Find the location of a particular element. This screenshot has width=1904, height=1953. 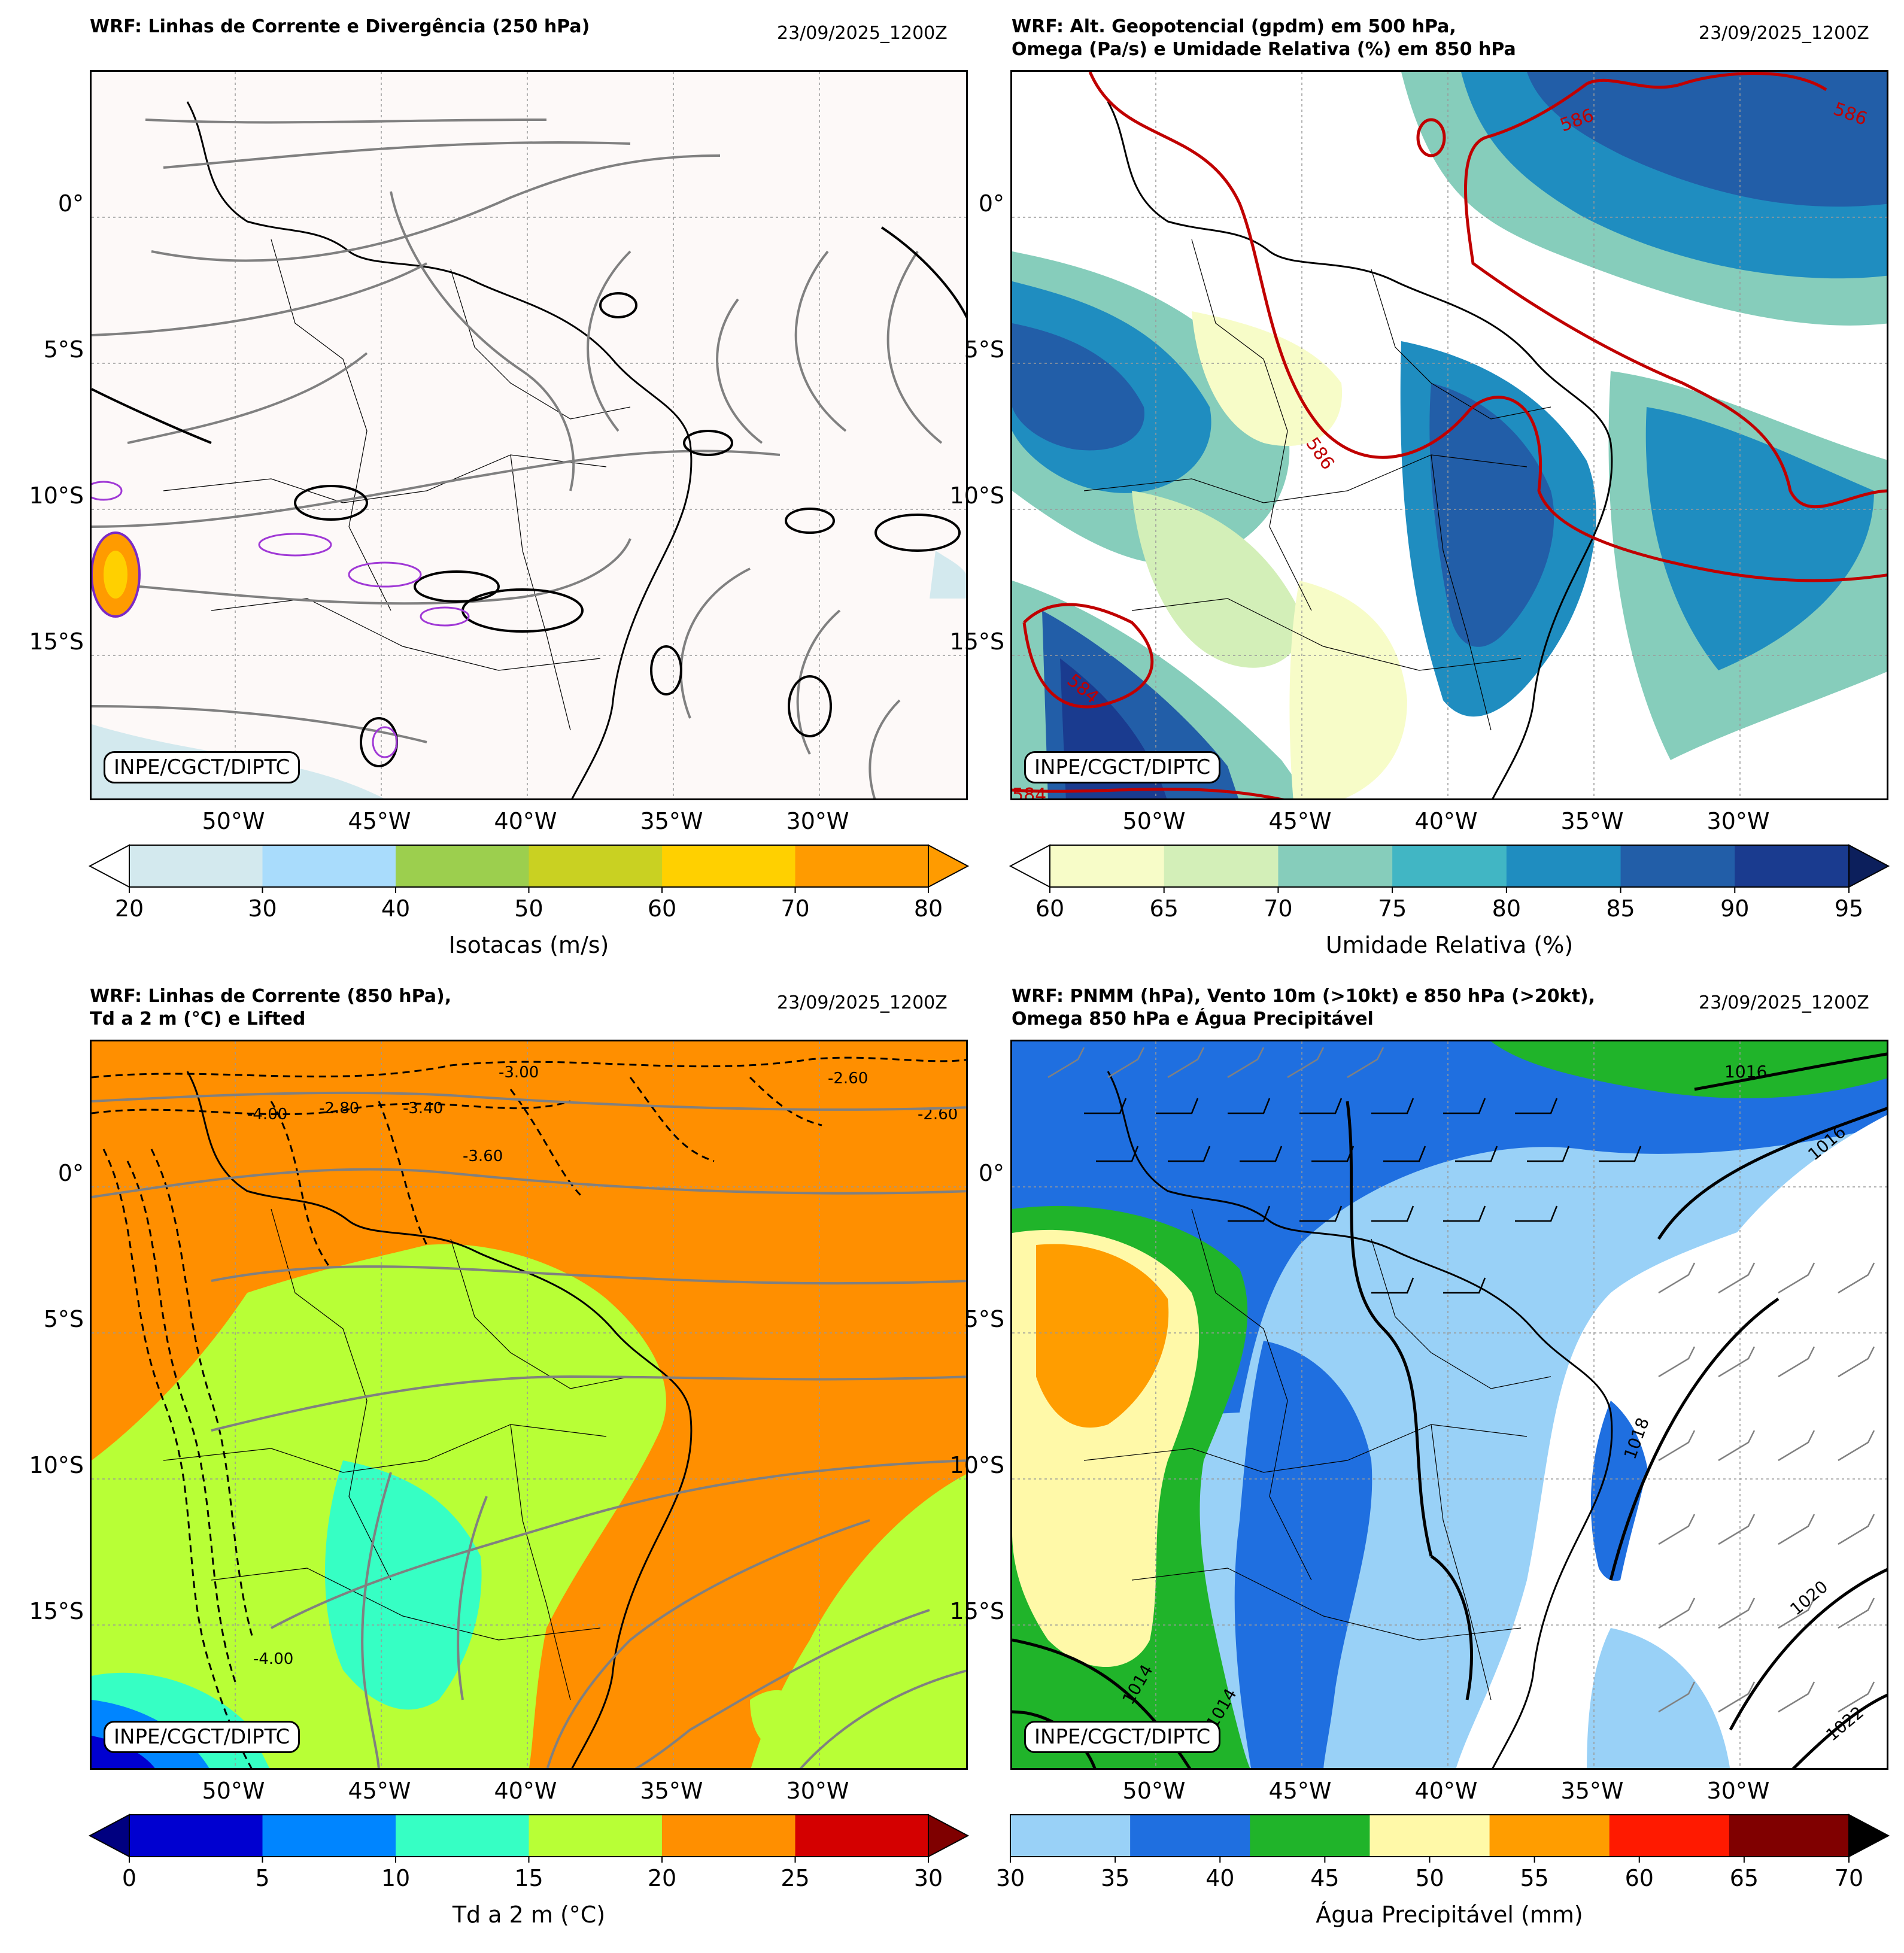

colorbar: 60 65 70 75 80 85 90 95 is located at coordinates (1449, 883).